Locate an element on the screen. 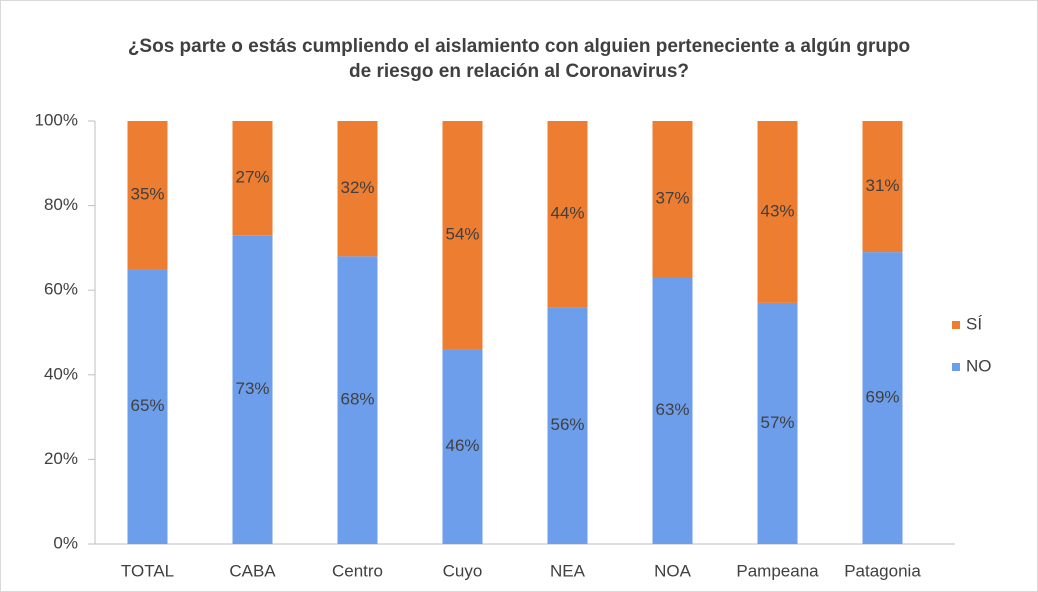 The image size is (1038, 592). y-tick-label: 20% is located at coordinates (61, 458).